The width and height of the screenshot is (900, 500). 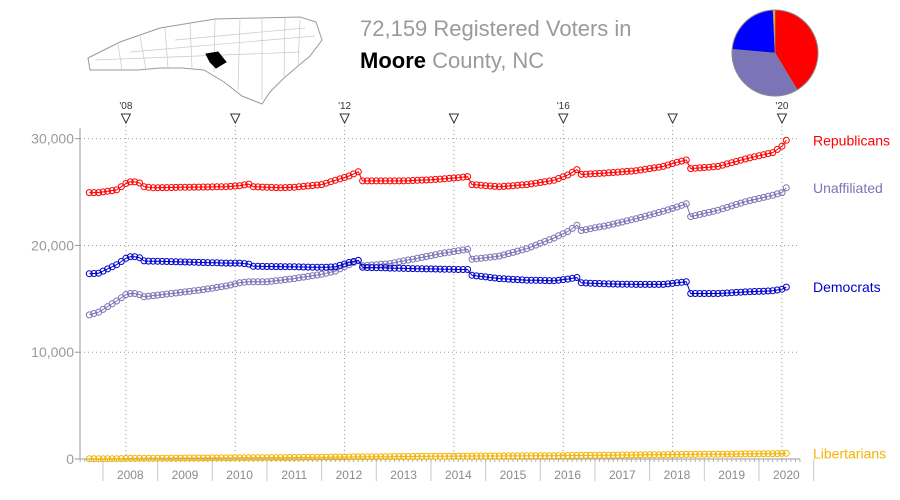 I want to click on series-libertarians: Libertarians, so click(x=485, y=454).